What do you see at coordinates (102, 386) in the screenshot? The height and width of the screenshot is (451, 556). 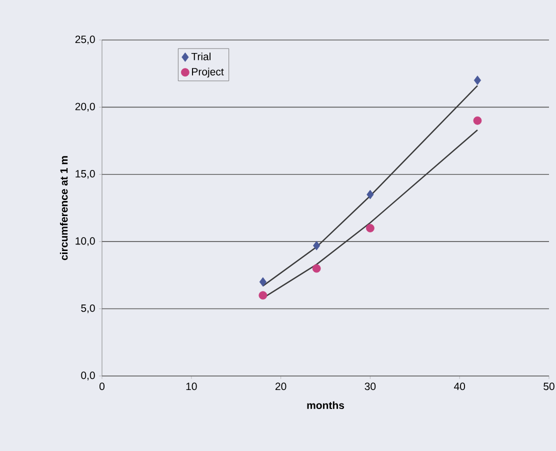 I see `x-tick-label: 0` at bounding box center [102, 386].